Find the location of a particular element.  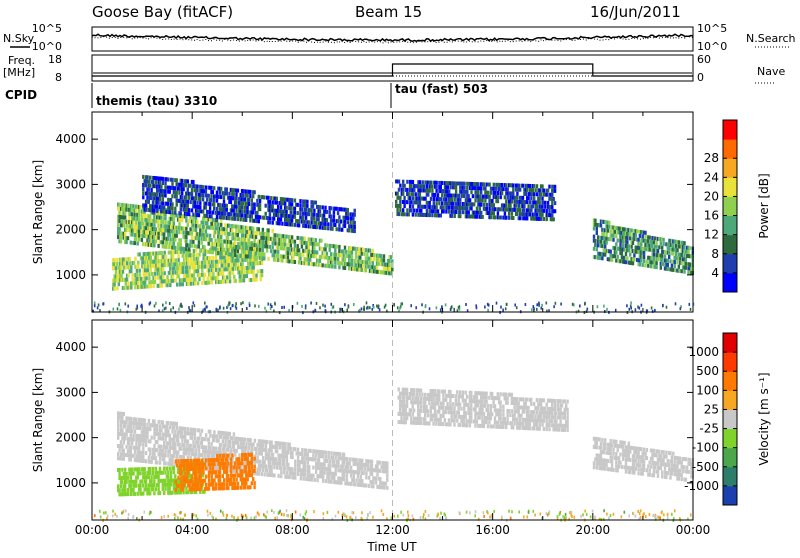

noise-right-tick-bottom: 10^0 is located at coordinates (712, 46).